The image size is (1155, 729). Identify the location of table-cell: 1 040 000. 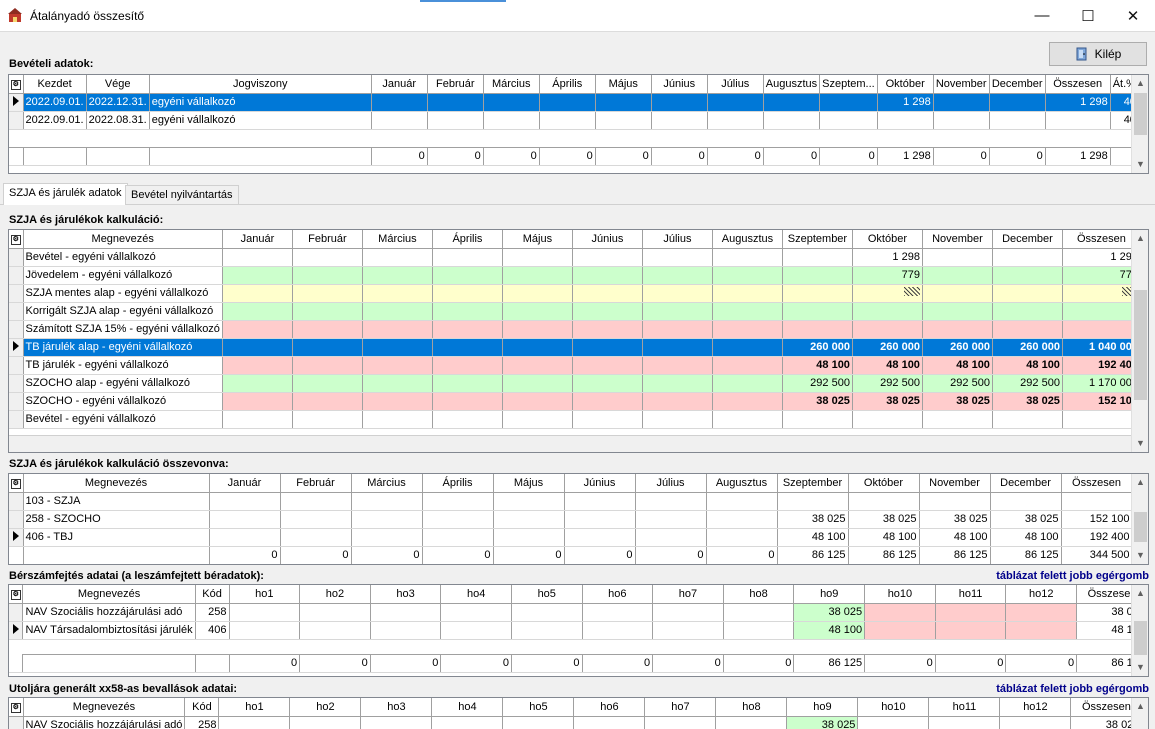
(1101, 347).